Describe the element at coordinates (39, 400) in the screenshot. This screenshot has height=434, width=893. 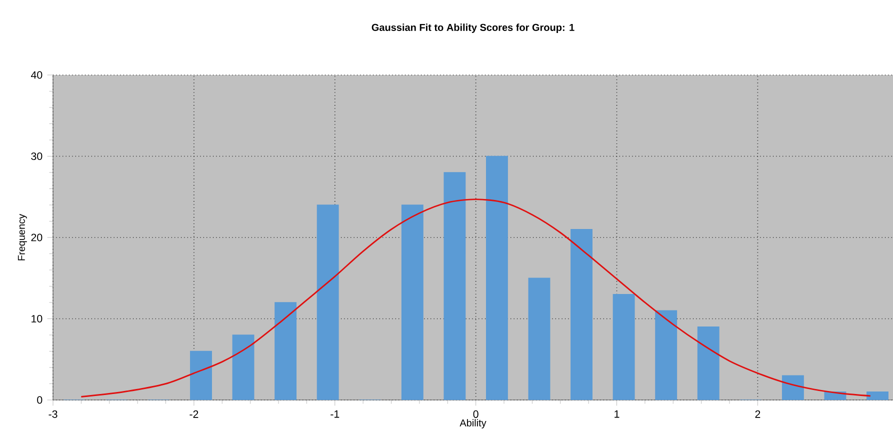
I see `y-tick-label: 0` at that location.